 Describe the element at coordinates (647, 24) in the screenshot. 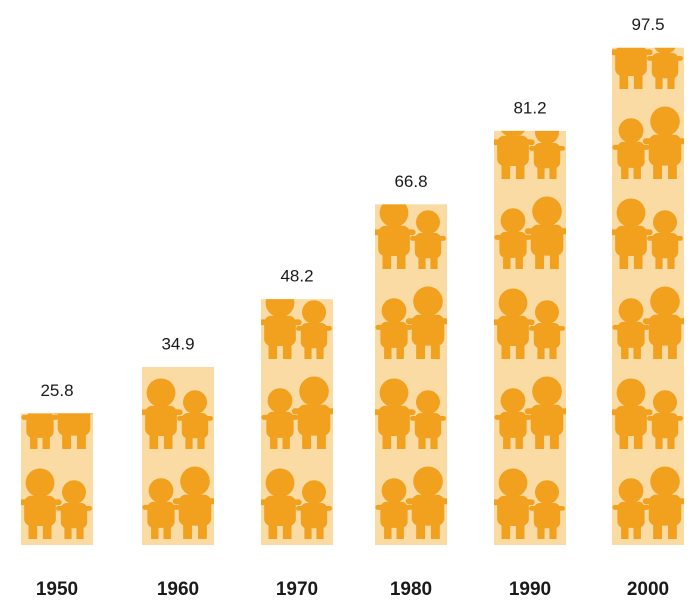

I see `value-label: 97.5` at that location.